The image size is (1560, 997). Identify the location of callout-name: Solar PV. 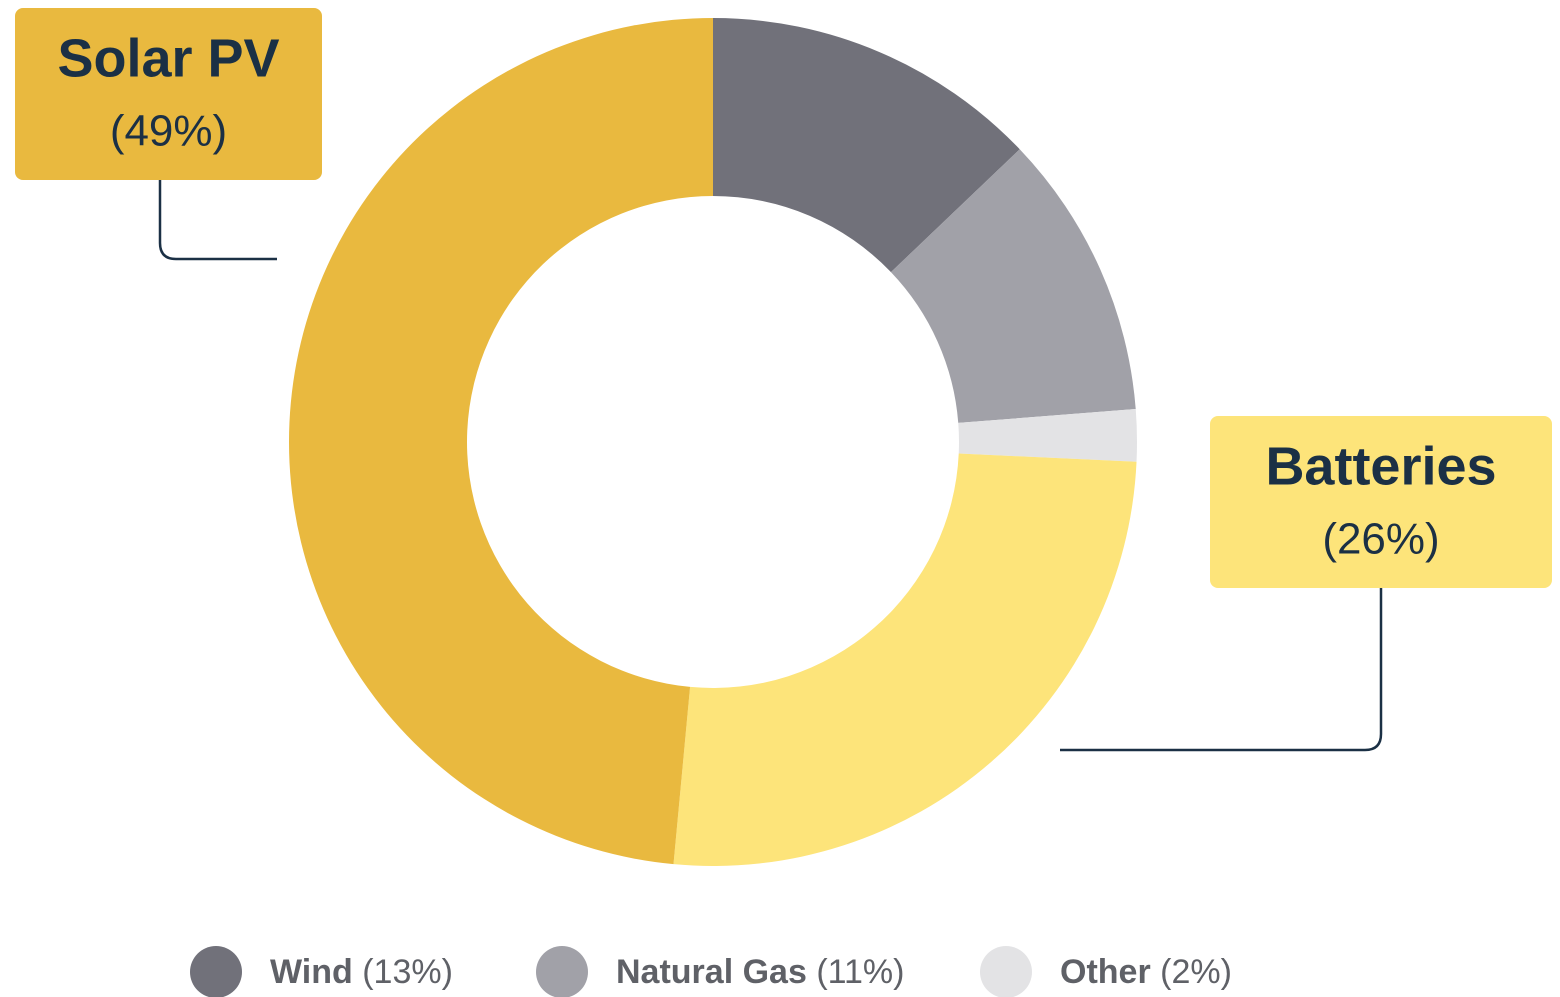
(168, 58).